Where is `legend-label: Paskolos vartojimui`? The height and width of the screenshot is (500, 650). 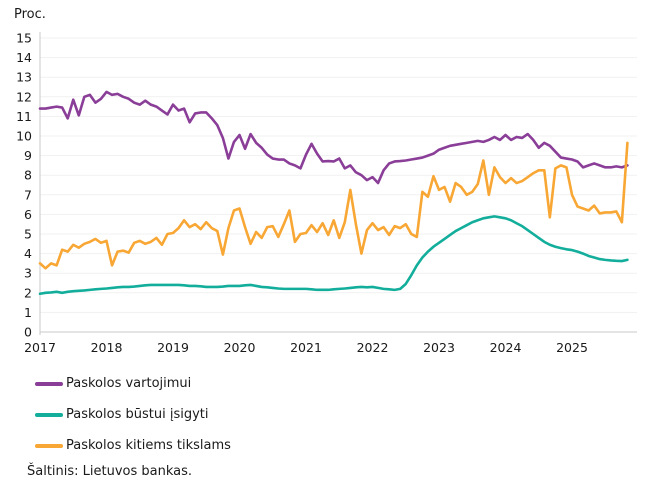 legend-label: Paskolos vartojimui is located at coordinates (129, 383).